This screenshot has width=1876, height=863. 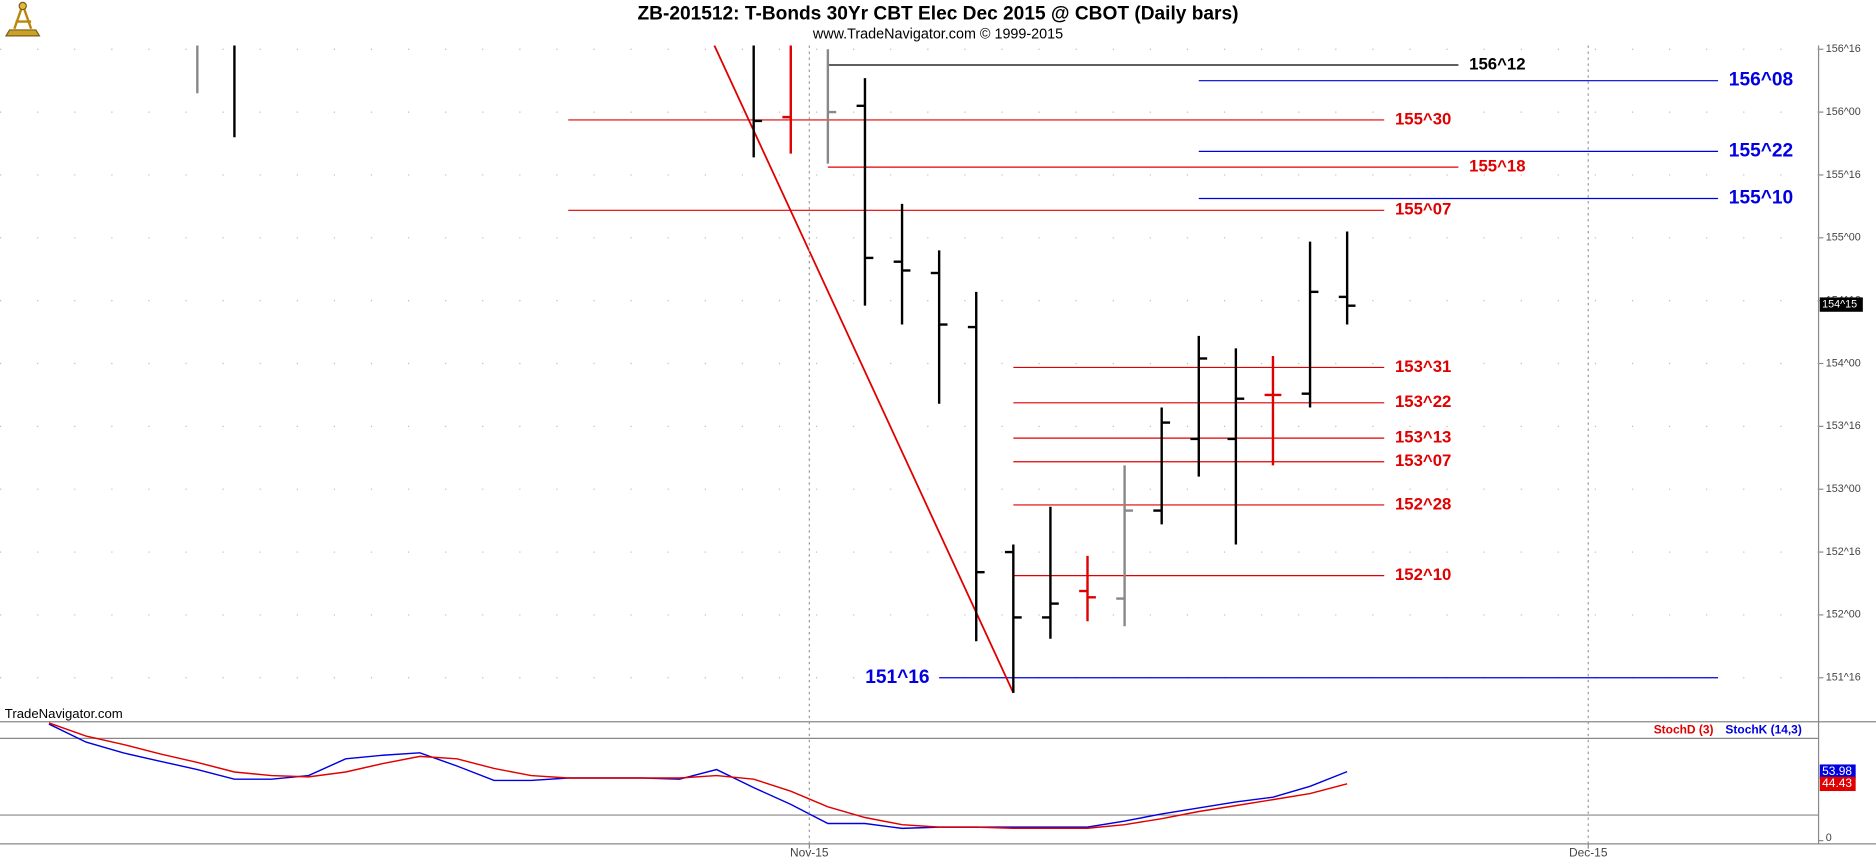 What do you see at coordinates (22, 19) in the screenshot?
I see `logo` at bounding box center [22, 19].